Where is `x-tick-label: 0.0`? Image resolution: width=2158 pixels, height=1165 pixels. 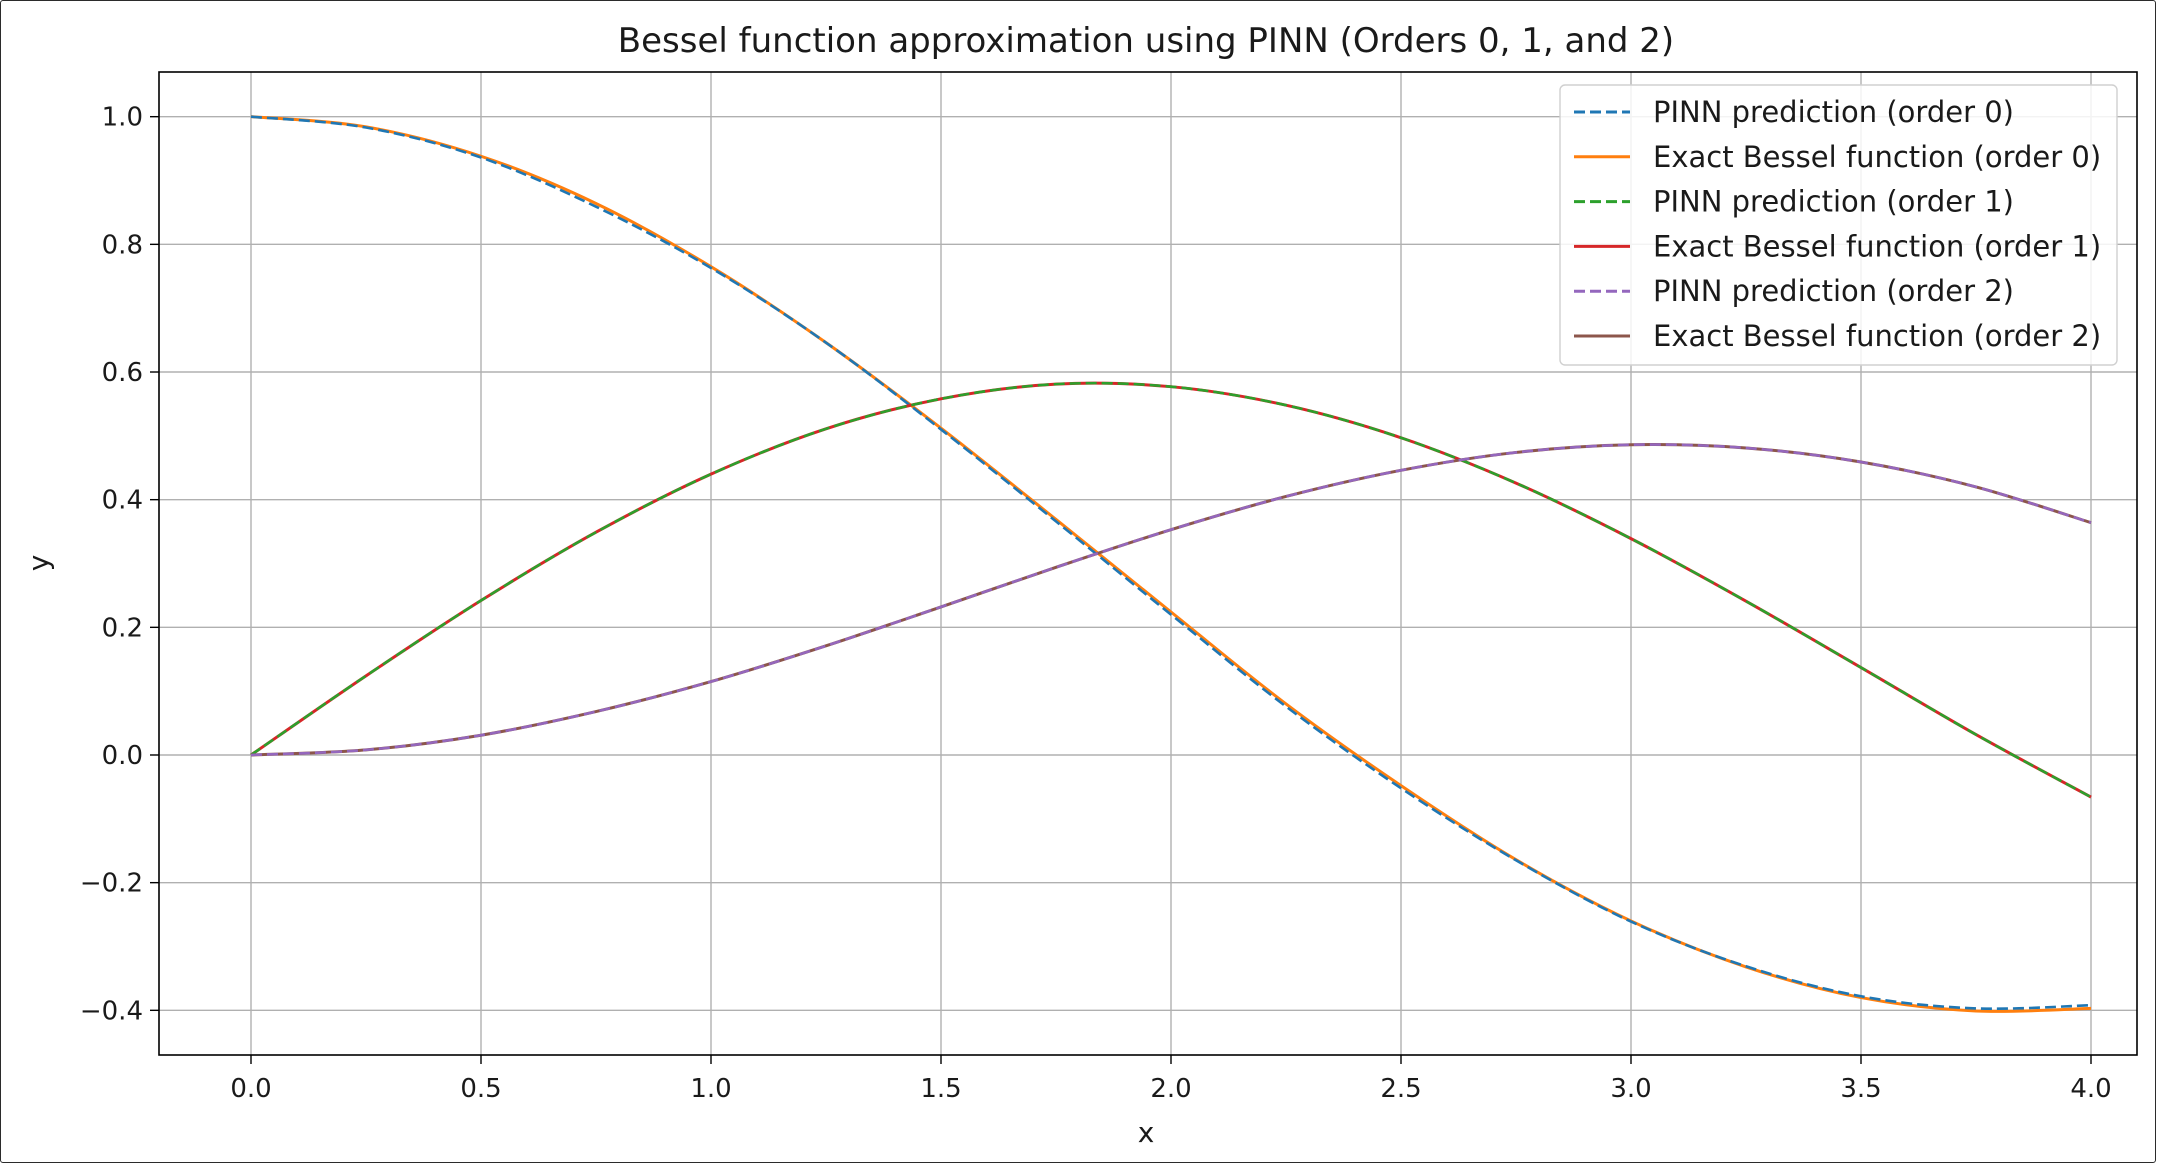 x-tick-label: 0.0 is located at coordinates (250, 1089).